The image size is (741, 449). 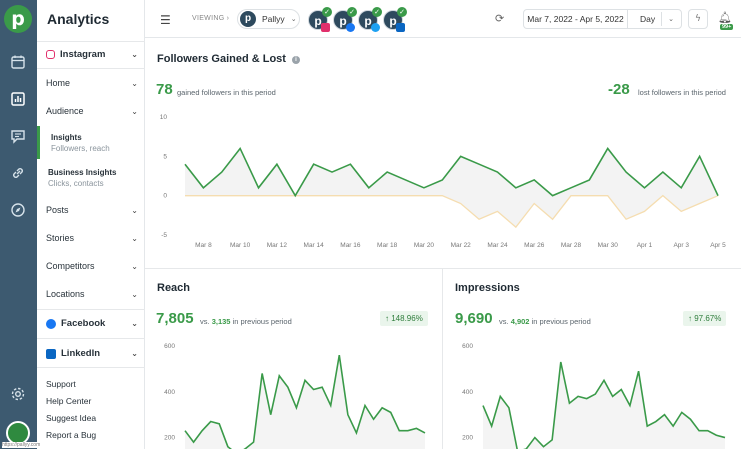 I want to click on impressions-chart: 600 400 200, so click(x=594, y=396).